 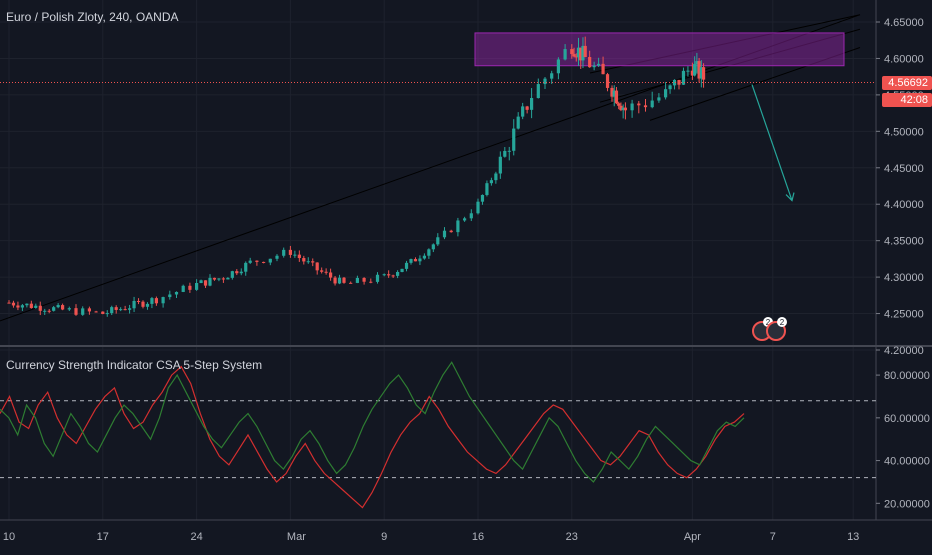 I want to click on resistance-zone, so click(x=659, y=49).